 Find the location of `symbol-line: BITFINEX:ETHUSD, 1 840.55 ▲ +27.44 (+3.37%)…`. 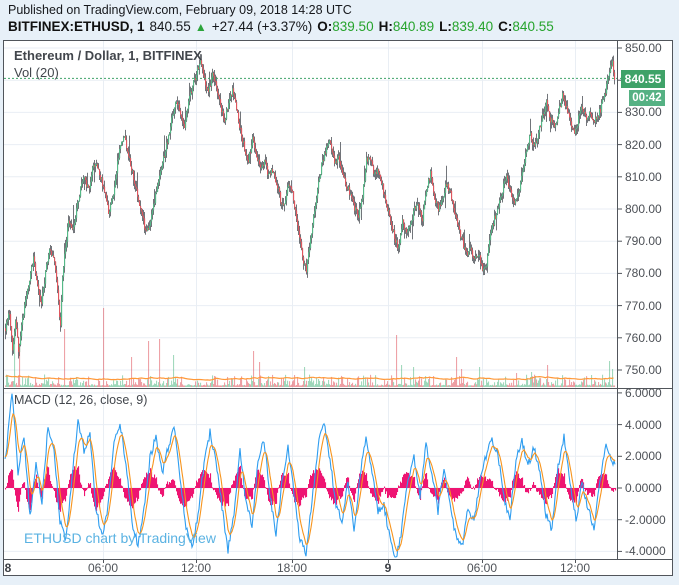

symbol-line: BITFINEX:ETHUSD, 1 840.55 ▲ +27.44 (+3.37%)… is located at coordinates (281, 26).